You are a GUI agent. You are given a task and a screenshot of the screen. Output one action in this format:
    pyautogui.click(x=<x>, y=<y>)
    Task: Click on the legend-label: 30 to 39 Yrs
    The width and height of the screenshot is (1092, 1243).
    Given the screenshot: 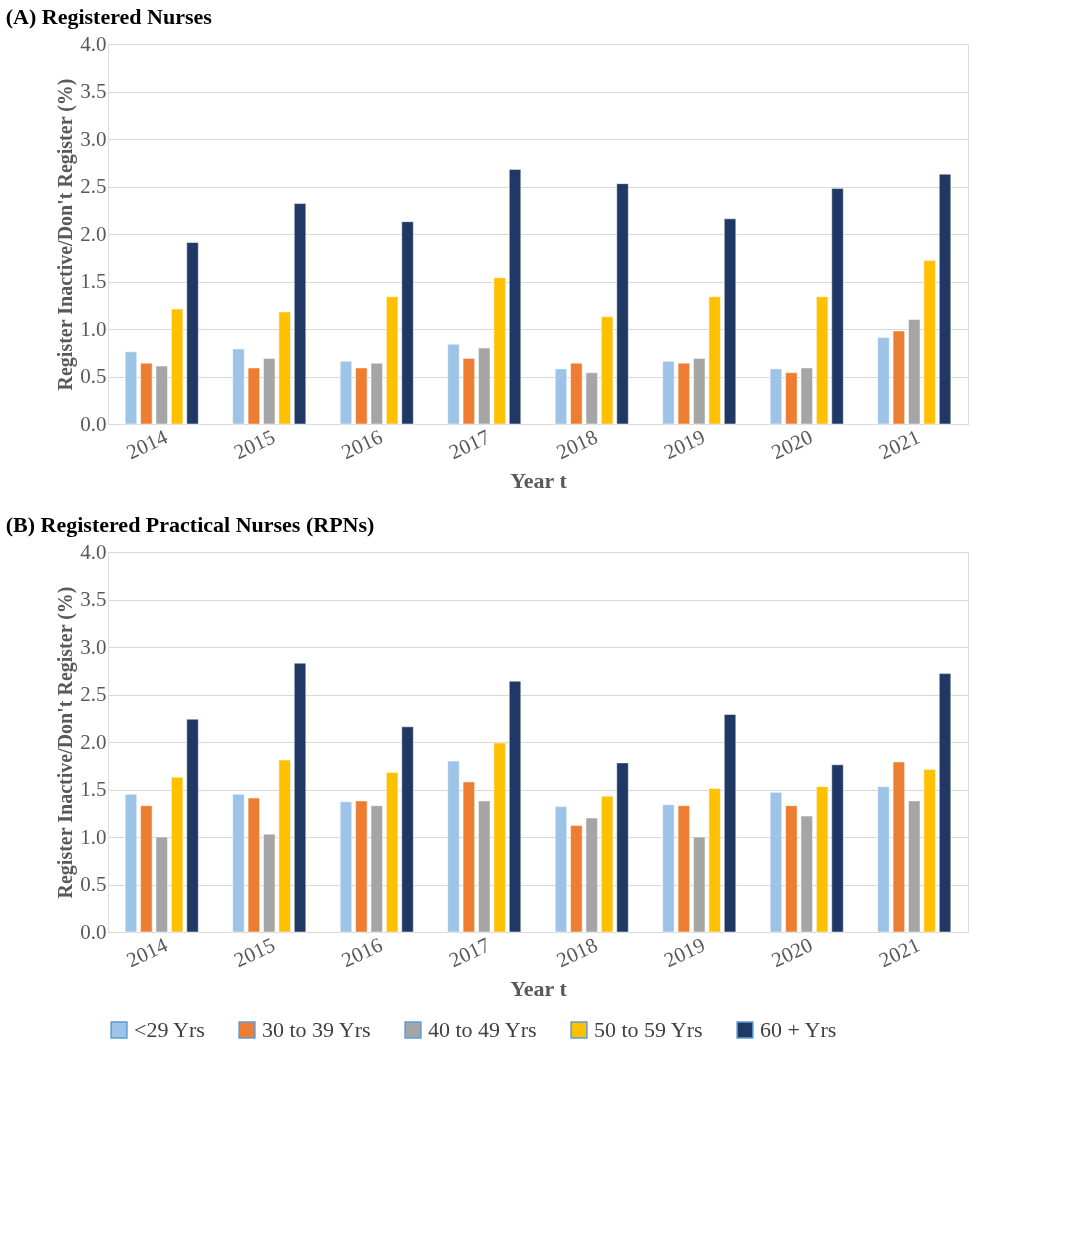 What is the action you would take?
    pyautogui.click(x=316, y=1029)
    